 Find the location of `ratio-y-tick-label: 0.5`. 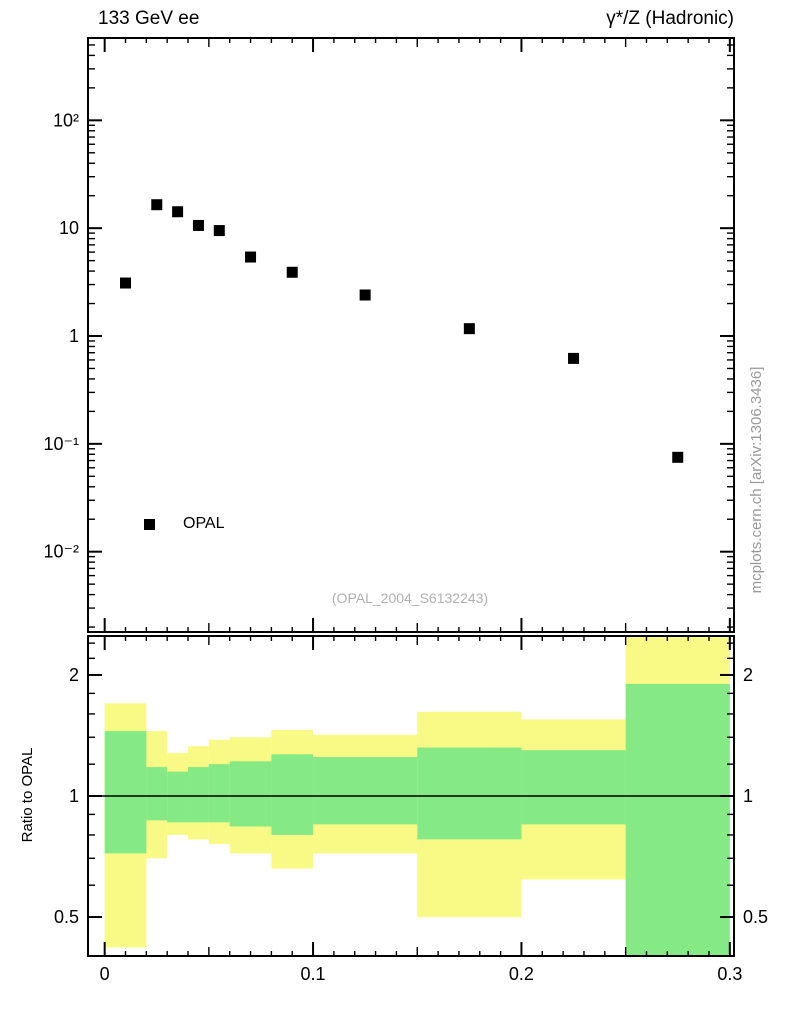

ratio-y-tick-label: 0.5 is located at coordinates (66, 917).